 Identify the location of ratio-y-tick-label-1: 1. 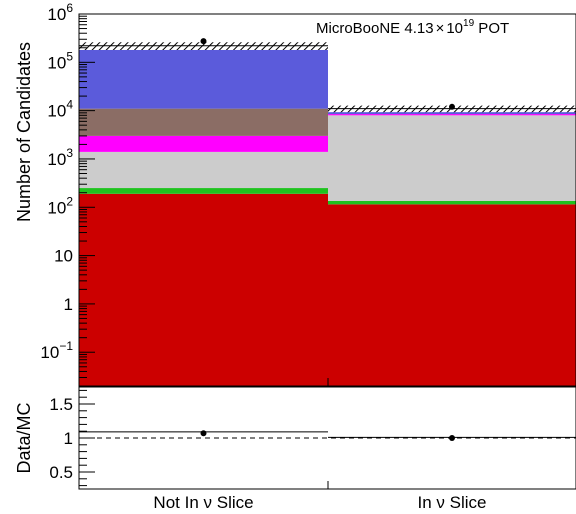
(68, 438).